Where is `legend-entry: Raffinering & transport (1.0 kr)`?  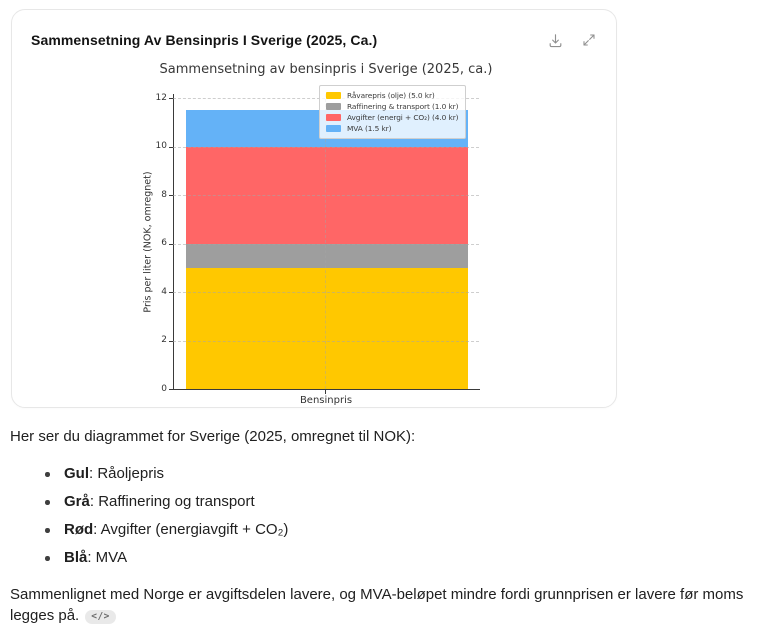 legend-entry: Raffinering & transport (1.0 kr) is located at coordinates (392, 106).